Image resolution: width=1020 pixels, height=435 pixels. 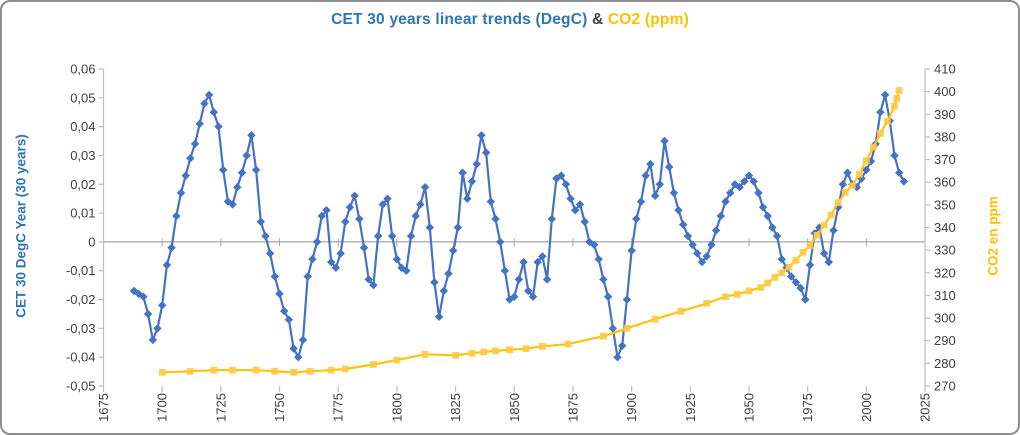 What do you see at coordinates (690, 407) in the screenshot?
I see `x-axis-tick-label: 1925` at bounding box center [690, 407].